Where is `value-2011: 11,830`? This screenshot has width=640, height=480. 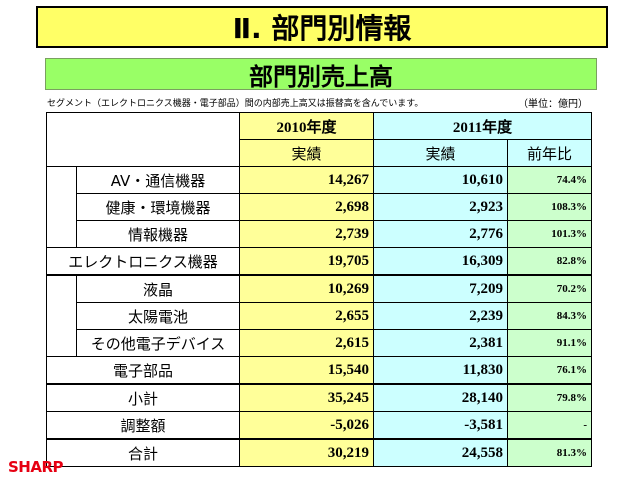 value-2011: 11,830 is located at coordinates (440, 370).